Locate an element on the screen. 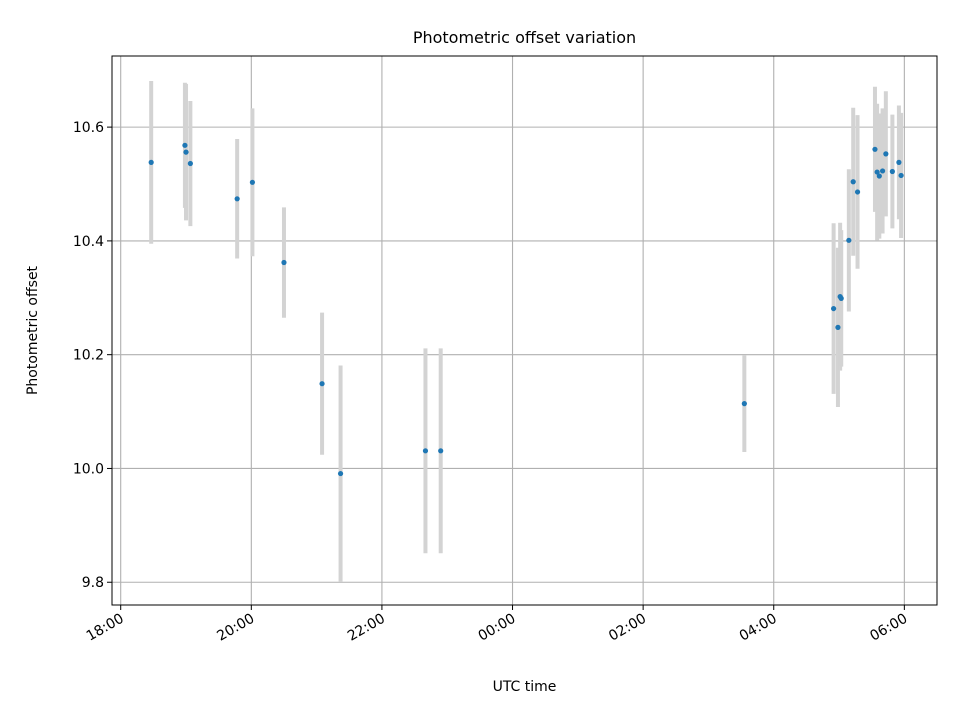 This screenshot has width=960, height=720. y-axis-ticks: 9.8 10.0 10.2 10.4 10.6 is located at coordinates (92, 355).